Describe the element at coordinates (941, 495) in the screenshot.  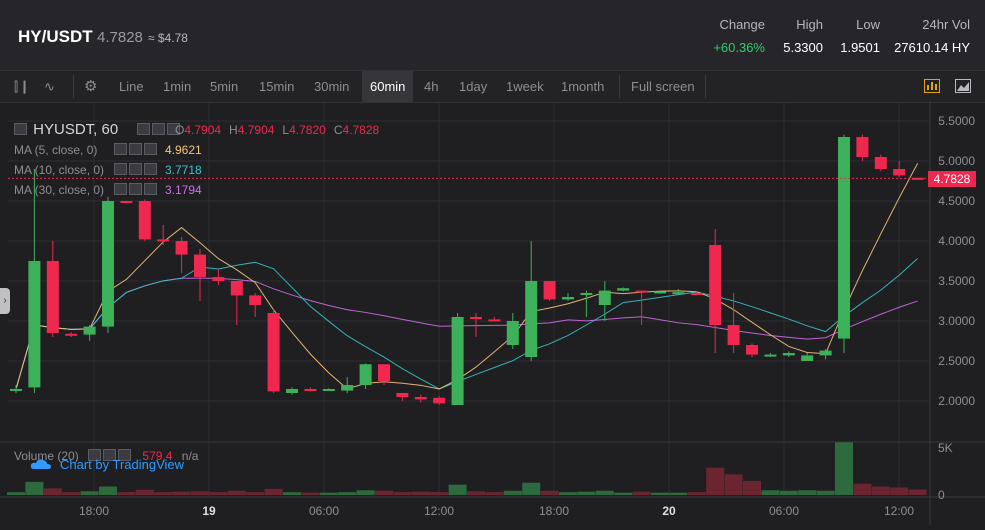
I see `volume-tick-label: 0` at that location.